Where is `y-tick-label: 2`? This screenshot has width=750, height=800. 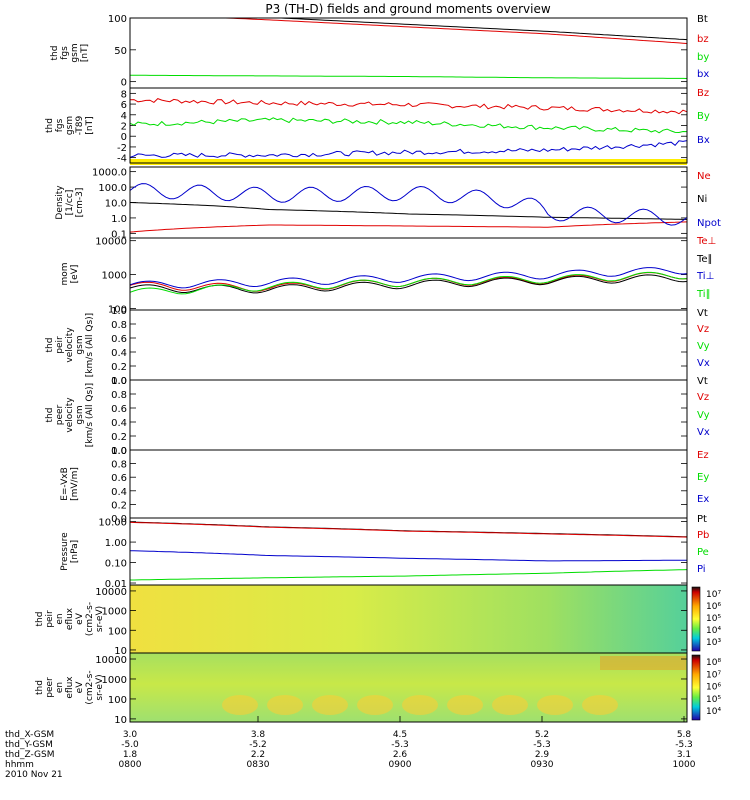 y-tick-label: 2 is located at coordinates (124, 127).